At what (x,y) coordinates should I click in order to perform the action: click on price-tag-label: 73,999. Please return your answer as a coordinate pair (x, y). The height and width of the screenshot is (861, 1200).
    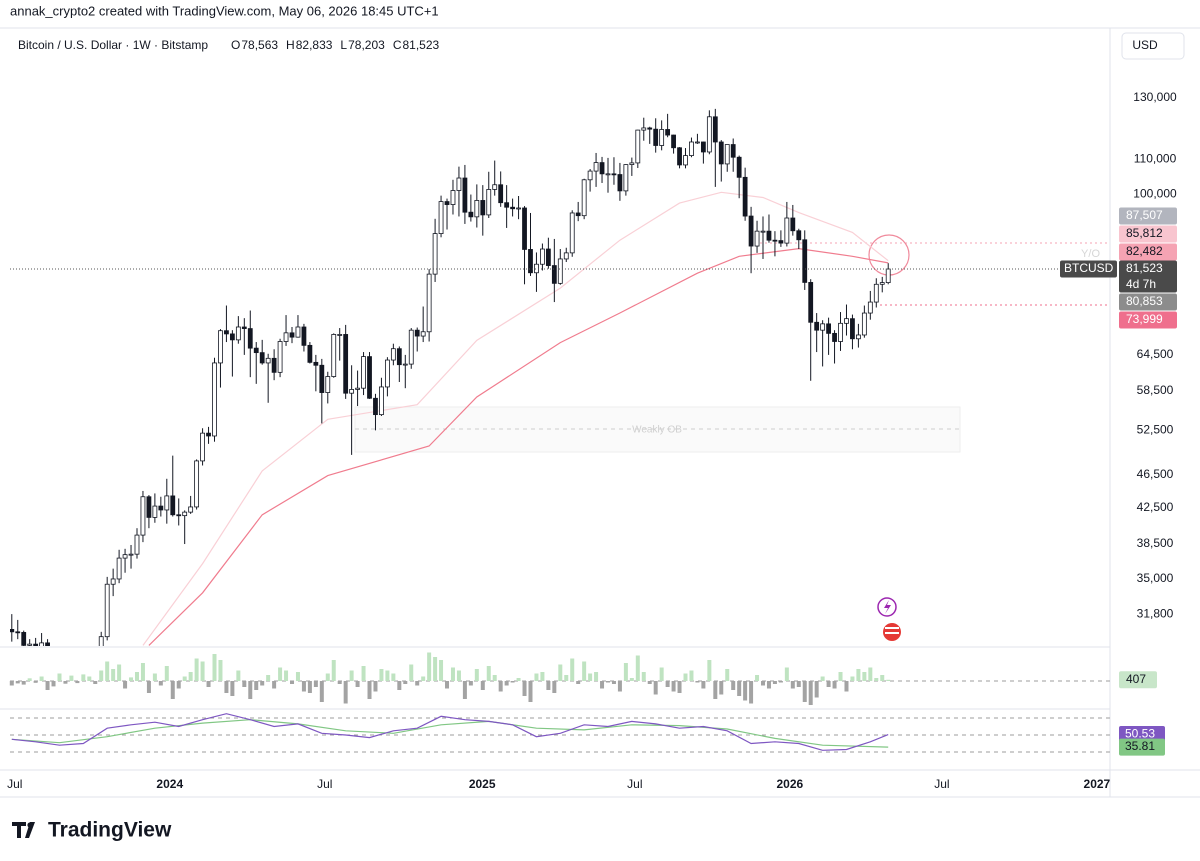
    Looking at the image, I should click on (1144, 319).